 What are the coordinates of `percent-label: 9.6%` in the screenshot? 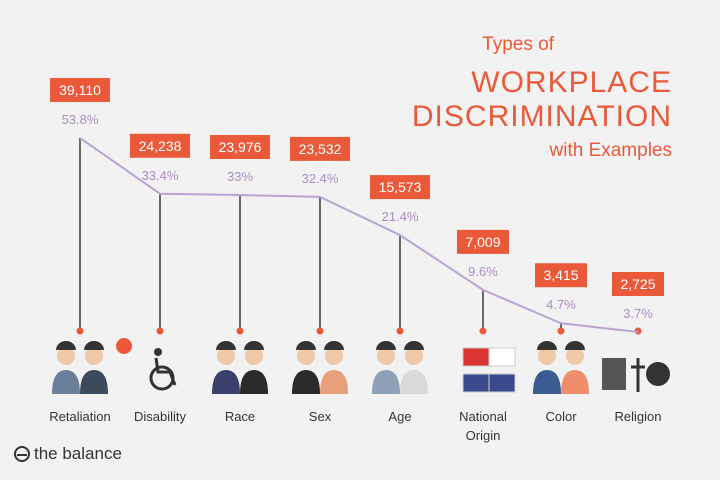 It's located at (483, 271).